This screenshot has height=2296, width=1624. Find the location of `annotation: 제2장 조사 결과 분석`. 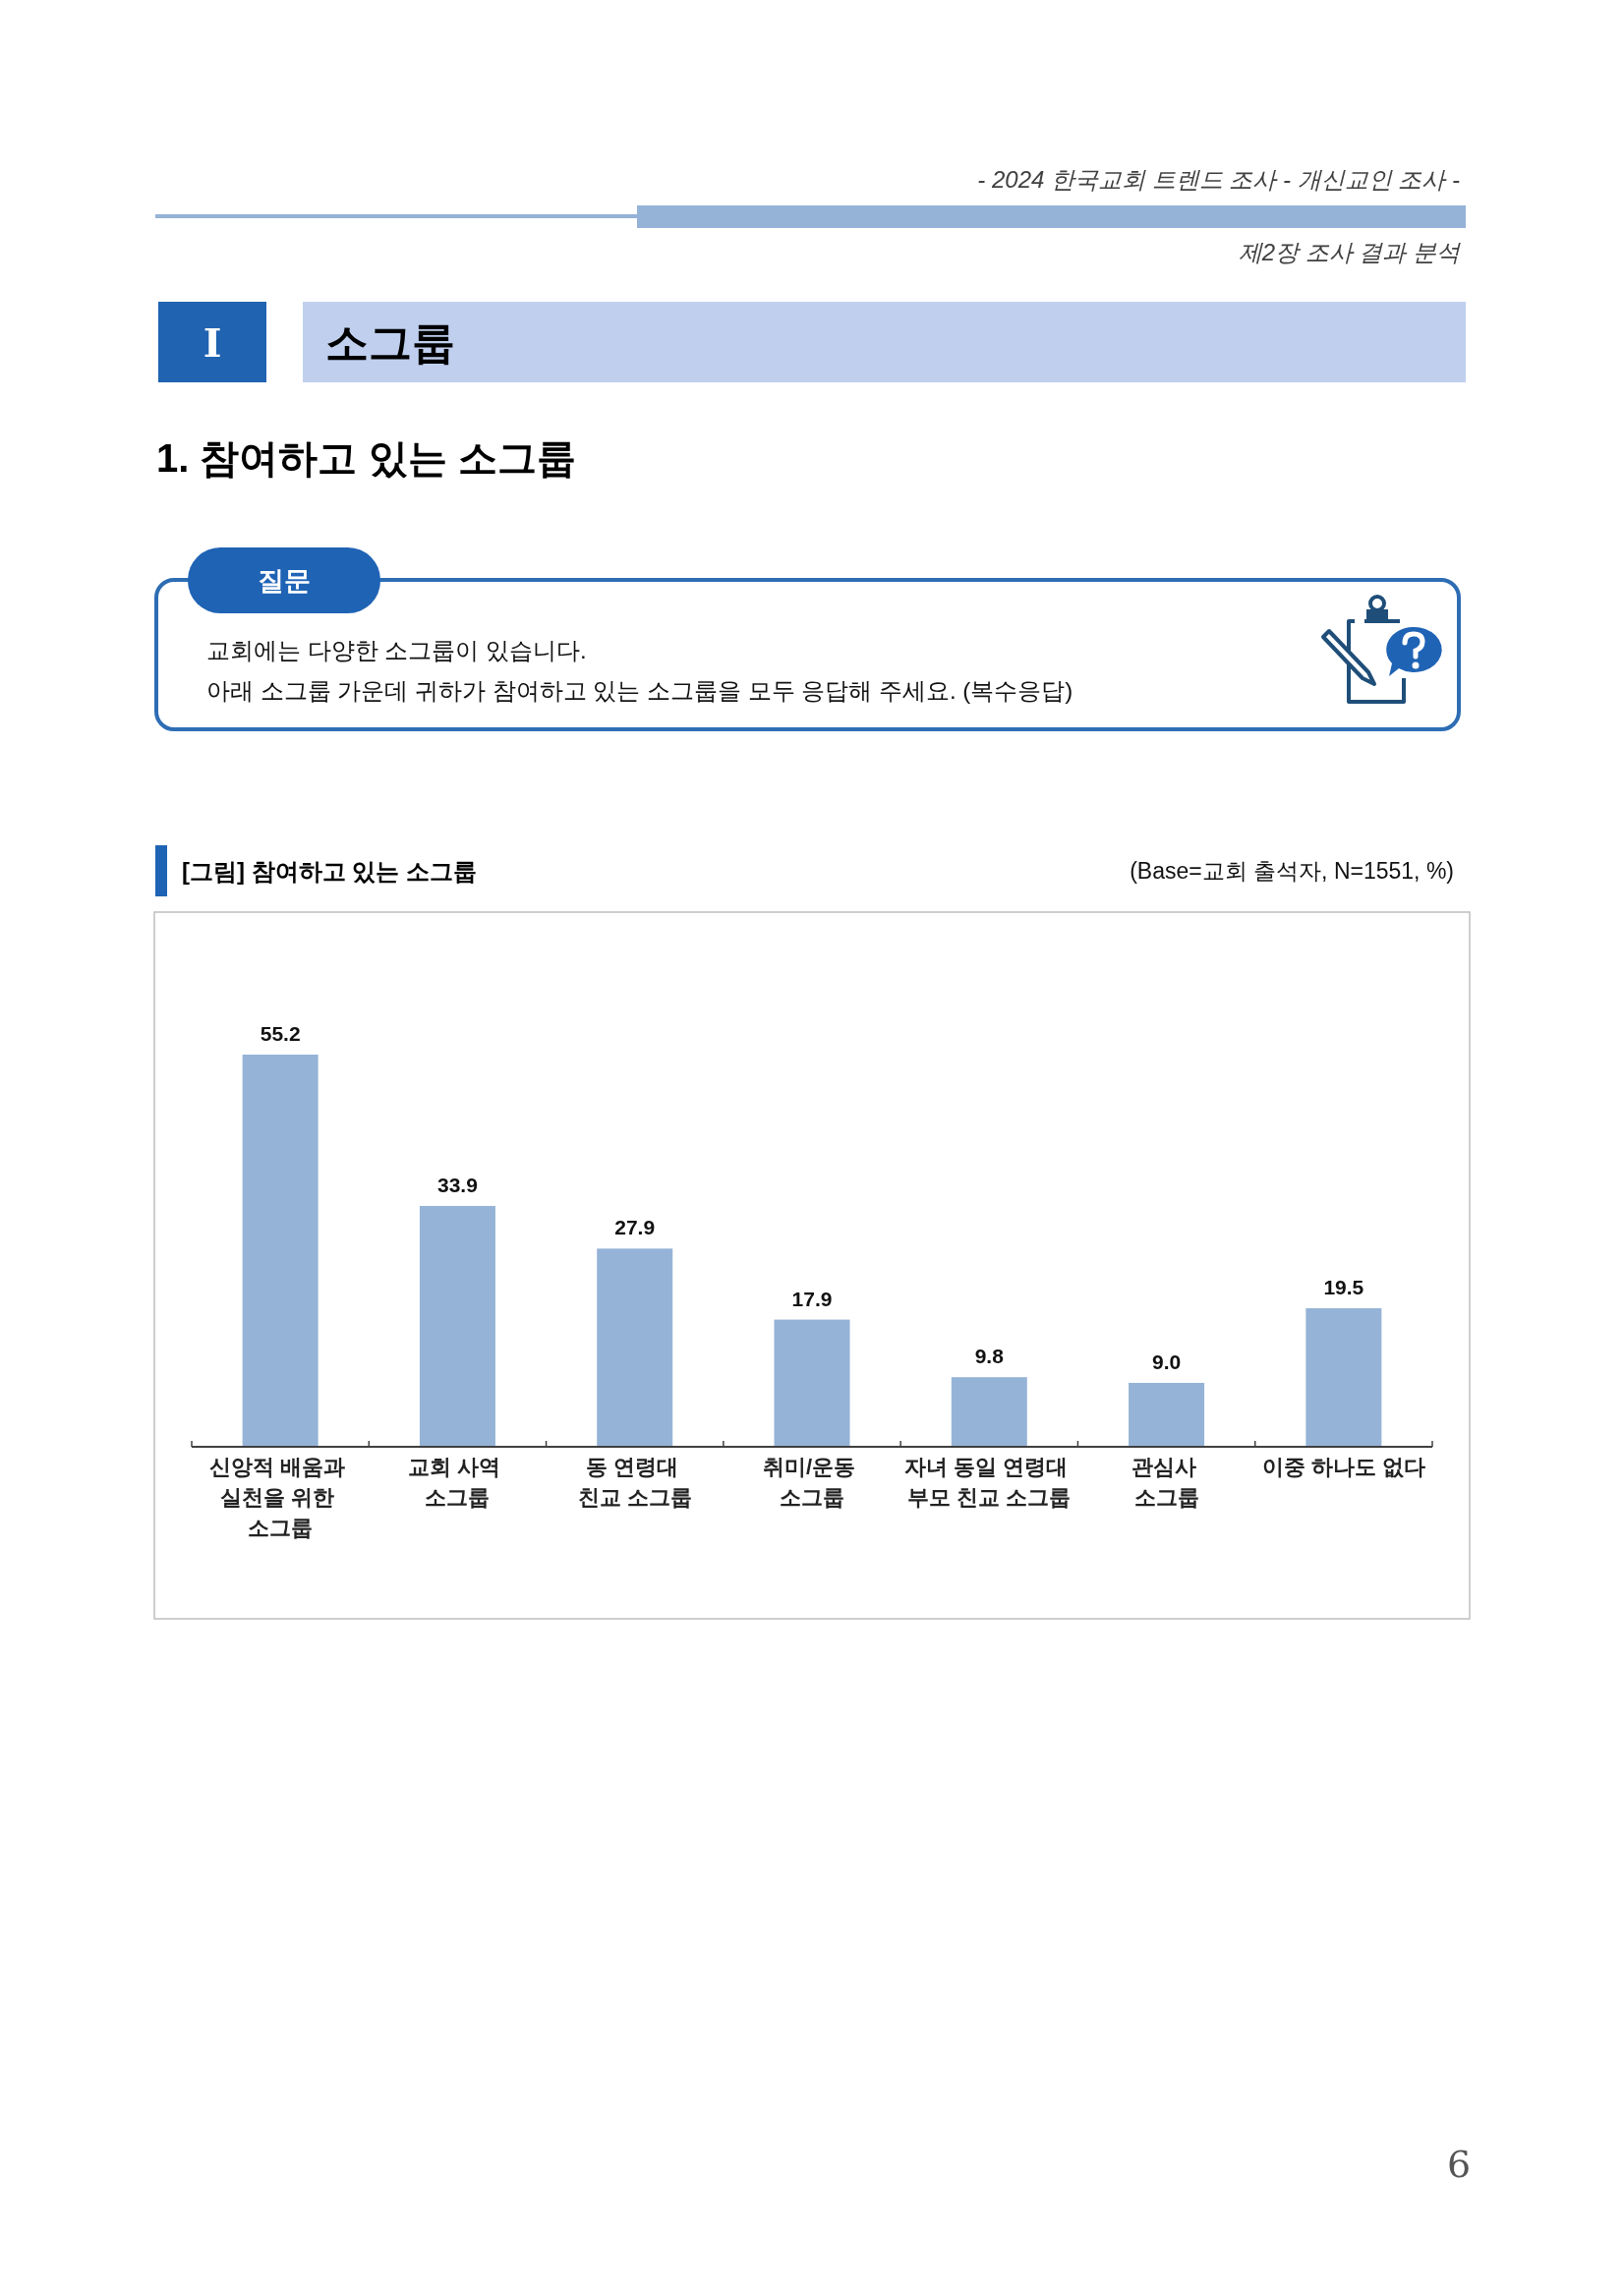

annotation: 제2장 조사 결과 분석 is located at coordinates (1349, 252).